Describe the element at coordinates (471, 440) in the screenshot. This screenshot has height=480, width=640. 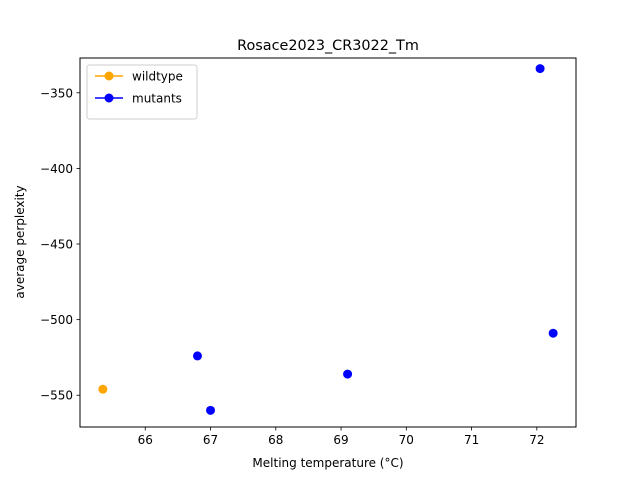
I see `x-tick-label: 71` at that location.